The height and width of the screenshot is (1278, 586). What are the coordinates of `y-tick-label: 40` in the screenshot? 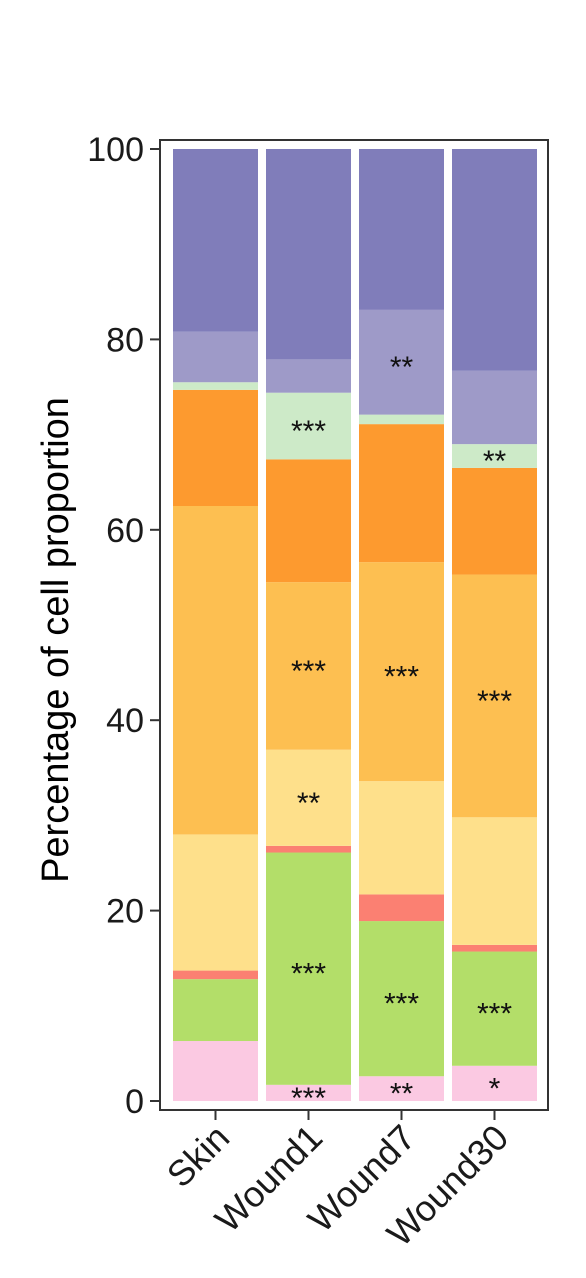 It's located at (125, 721).